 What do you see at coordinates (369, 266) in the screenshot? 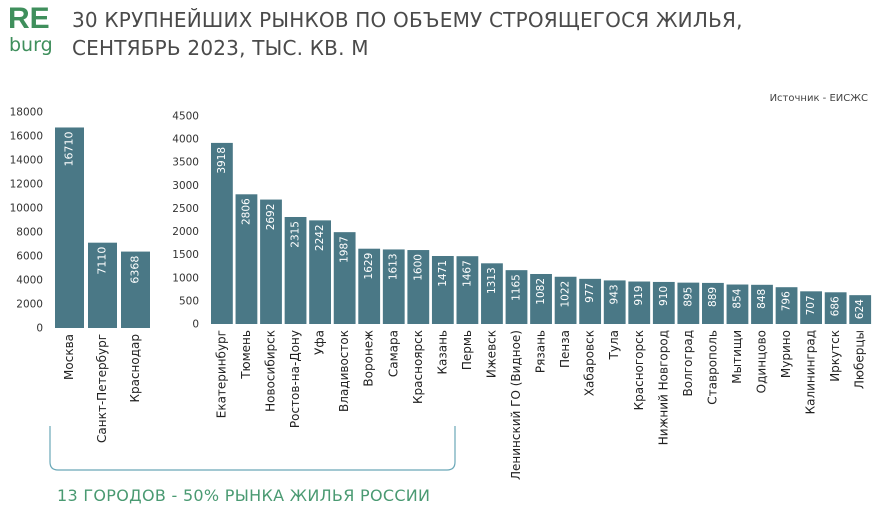
I see `data-label: 1629` at bounding box center [369, 266].